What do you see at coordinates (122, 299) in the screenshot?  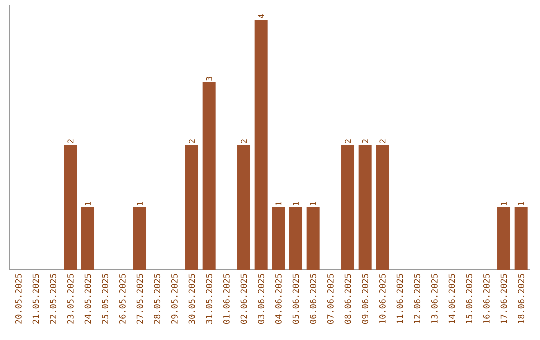 I see `x-tick-label: 26.05.2025` at bounding box center [122, 299].